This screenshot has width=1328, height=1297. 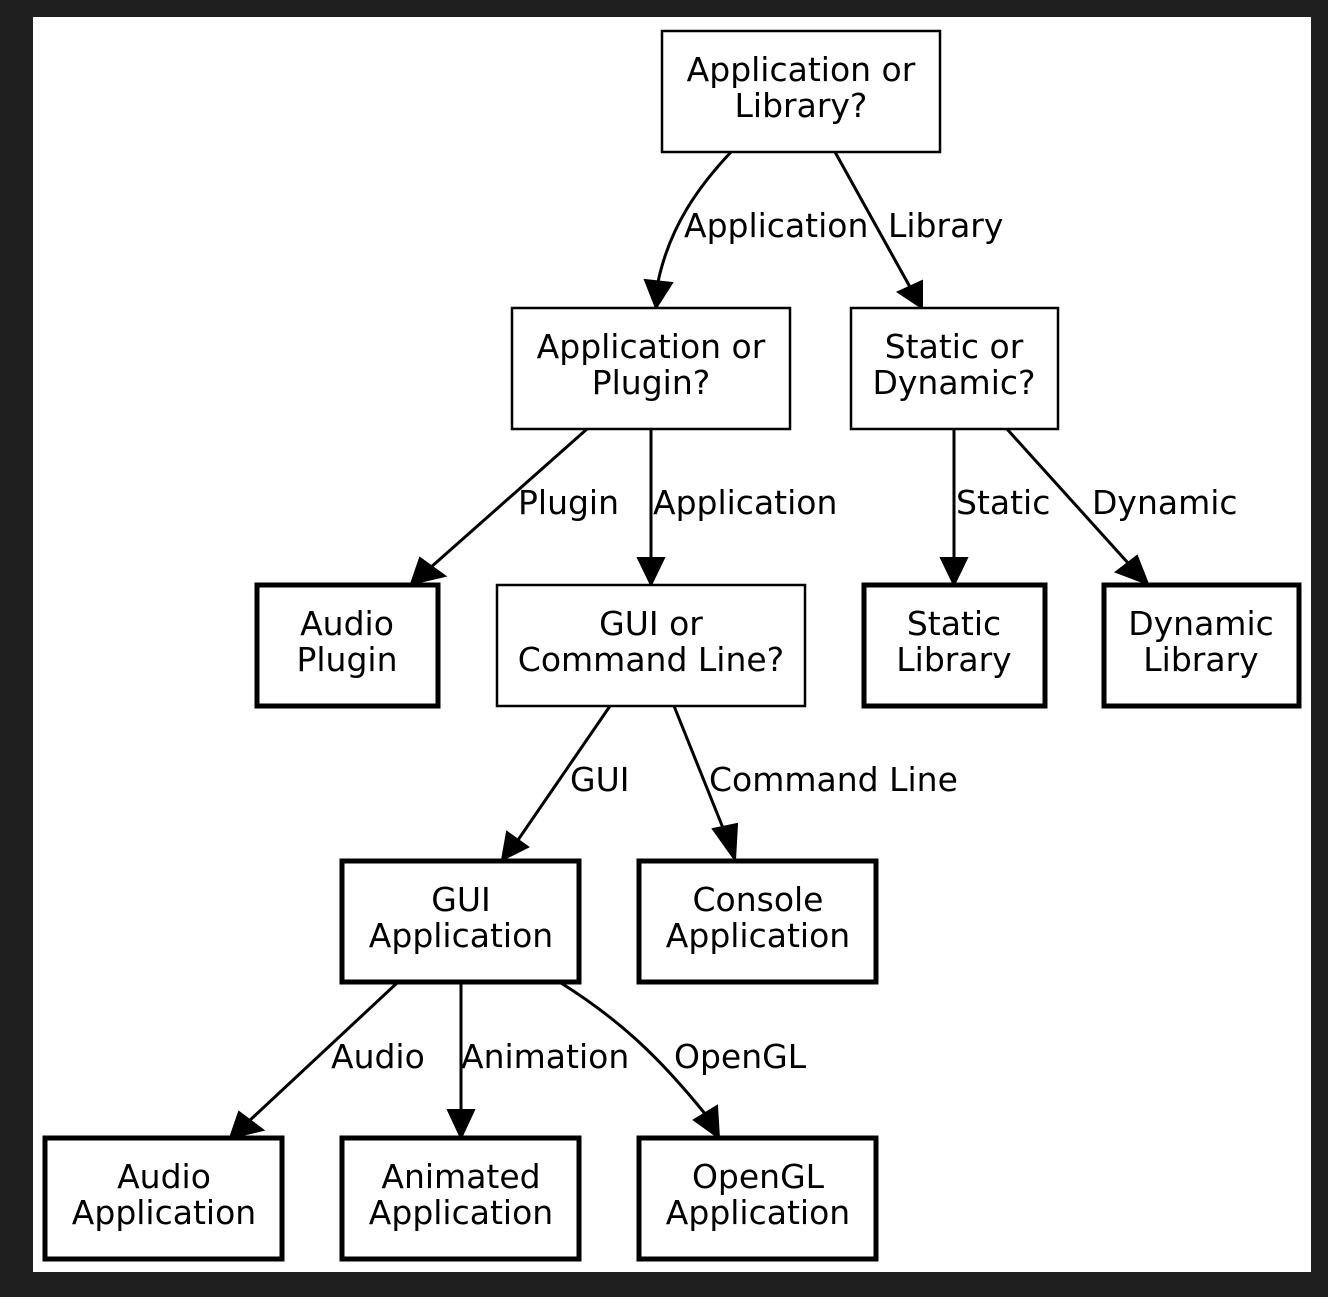 What do you see at coordinates (801, 105) in the screenshot?
I see `node-label-line-2: Library?` at bounding box center [801, 105].